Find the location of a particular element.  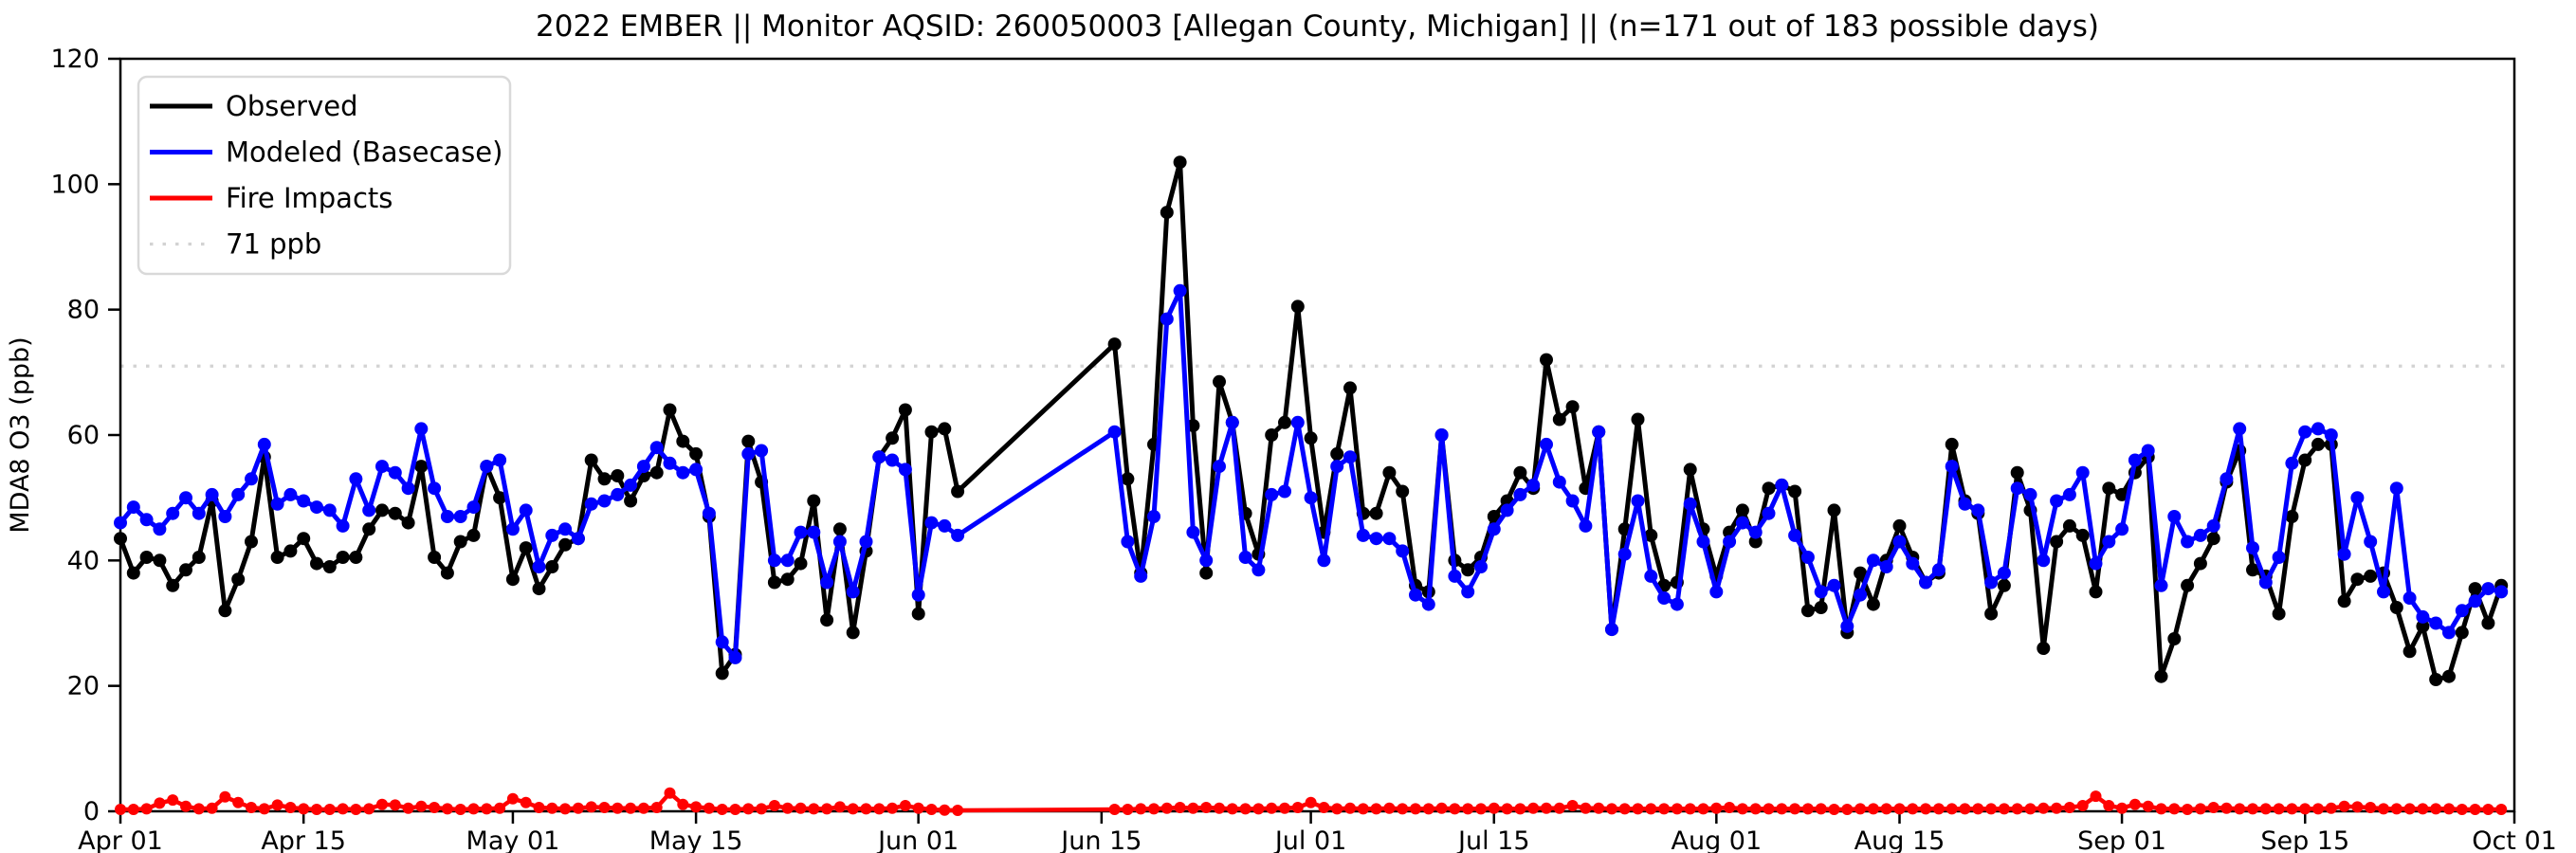

y-tick-label: 20 is located at coordinates (83, 686).